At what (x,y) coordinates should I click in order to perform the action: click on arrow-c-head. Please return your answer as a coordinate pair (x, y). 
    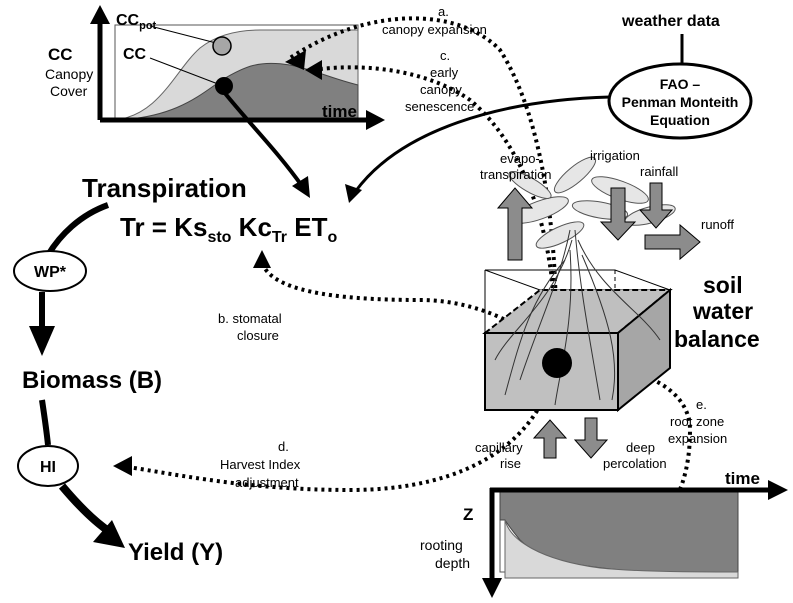
    Looking at the image, I should click on (313, 70).